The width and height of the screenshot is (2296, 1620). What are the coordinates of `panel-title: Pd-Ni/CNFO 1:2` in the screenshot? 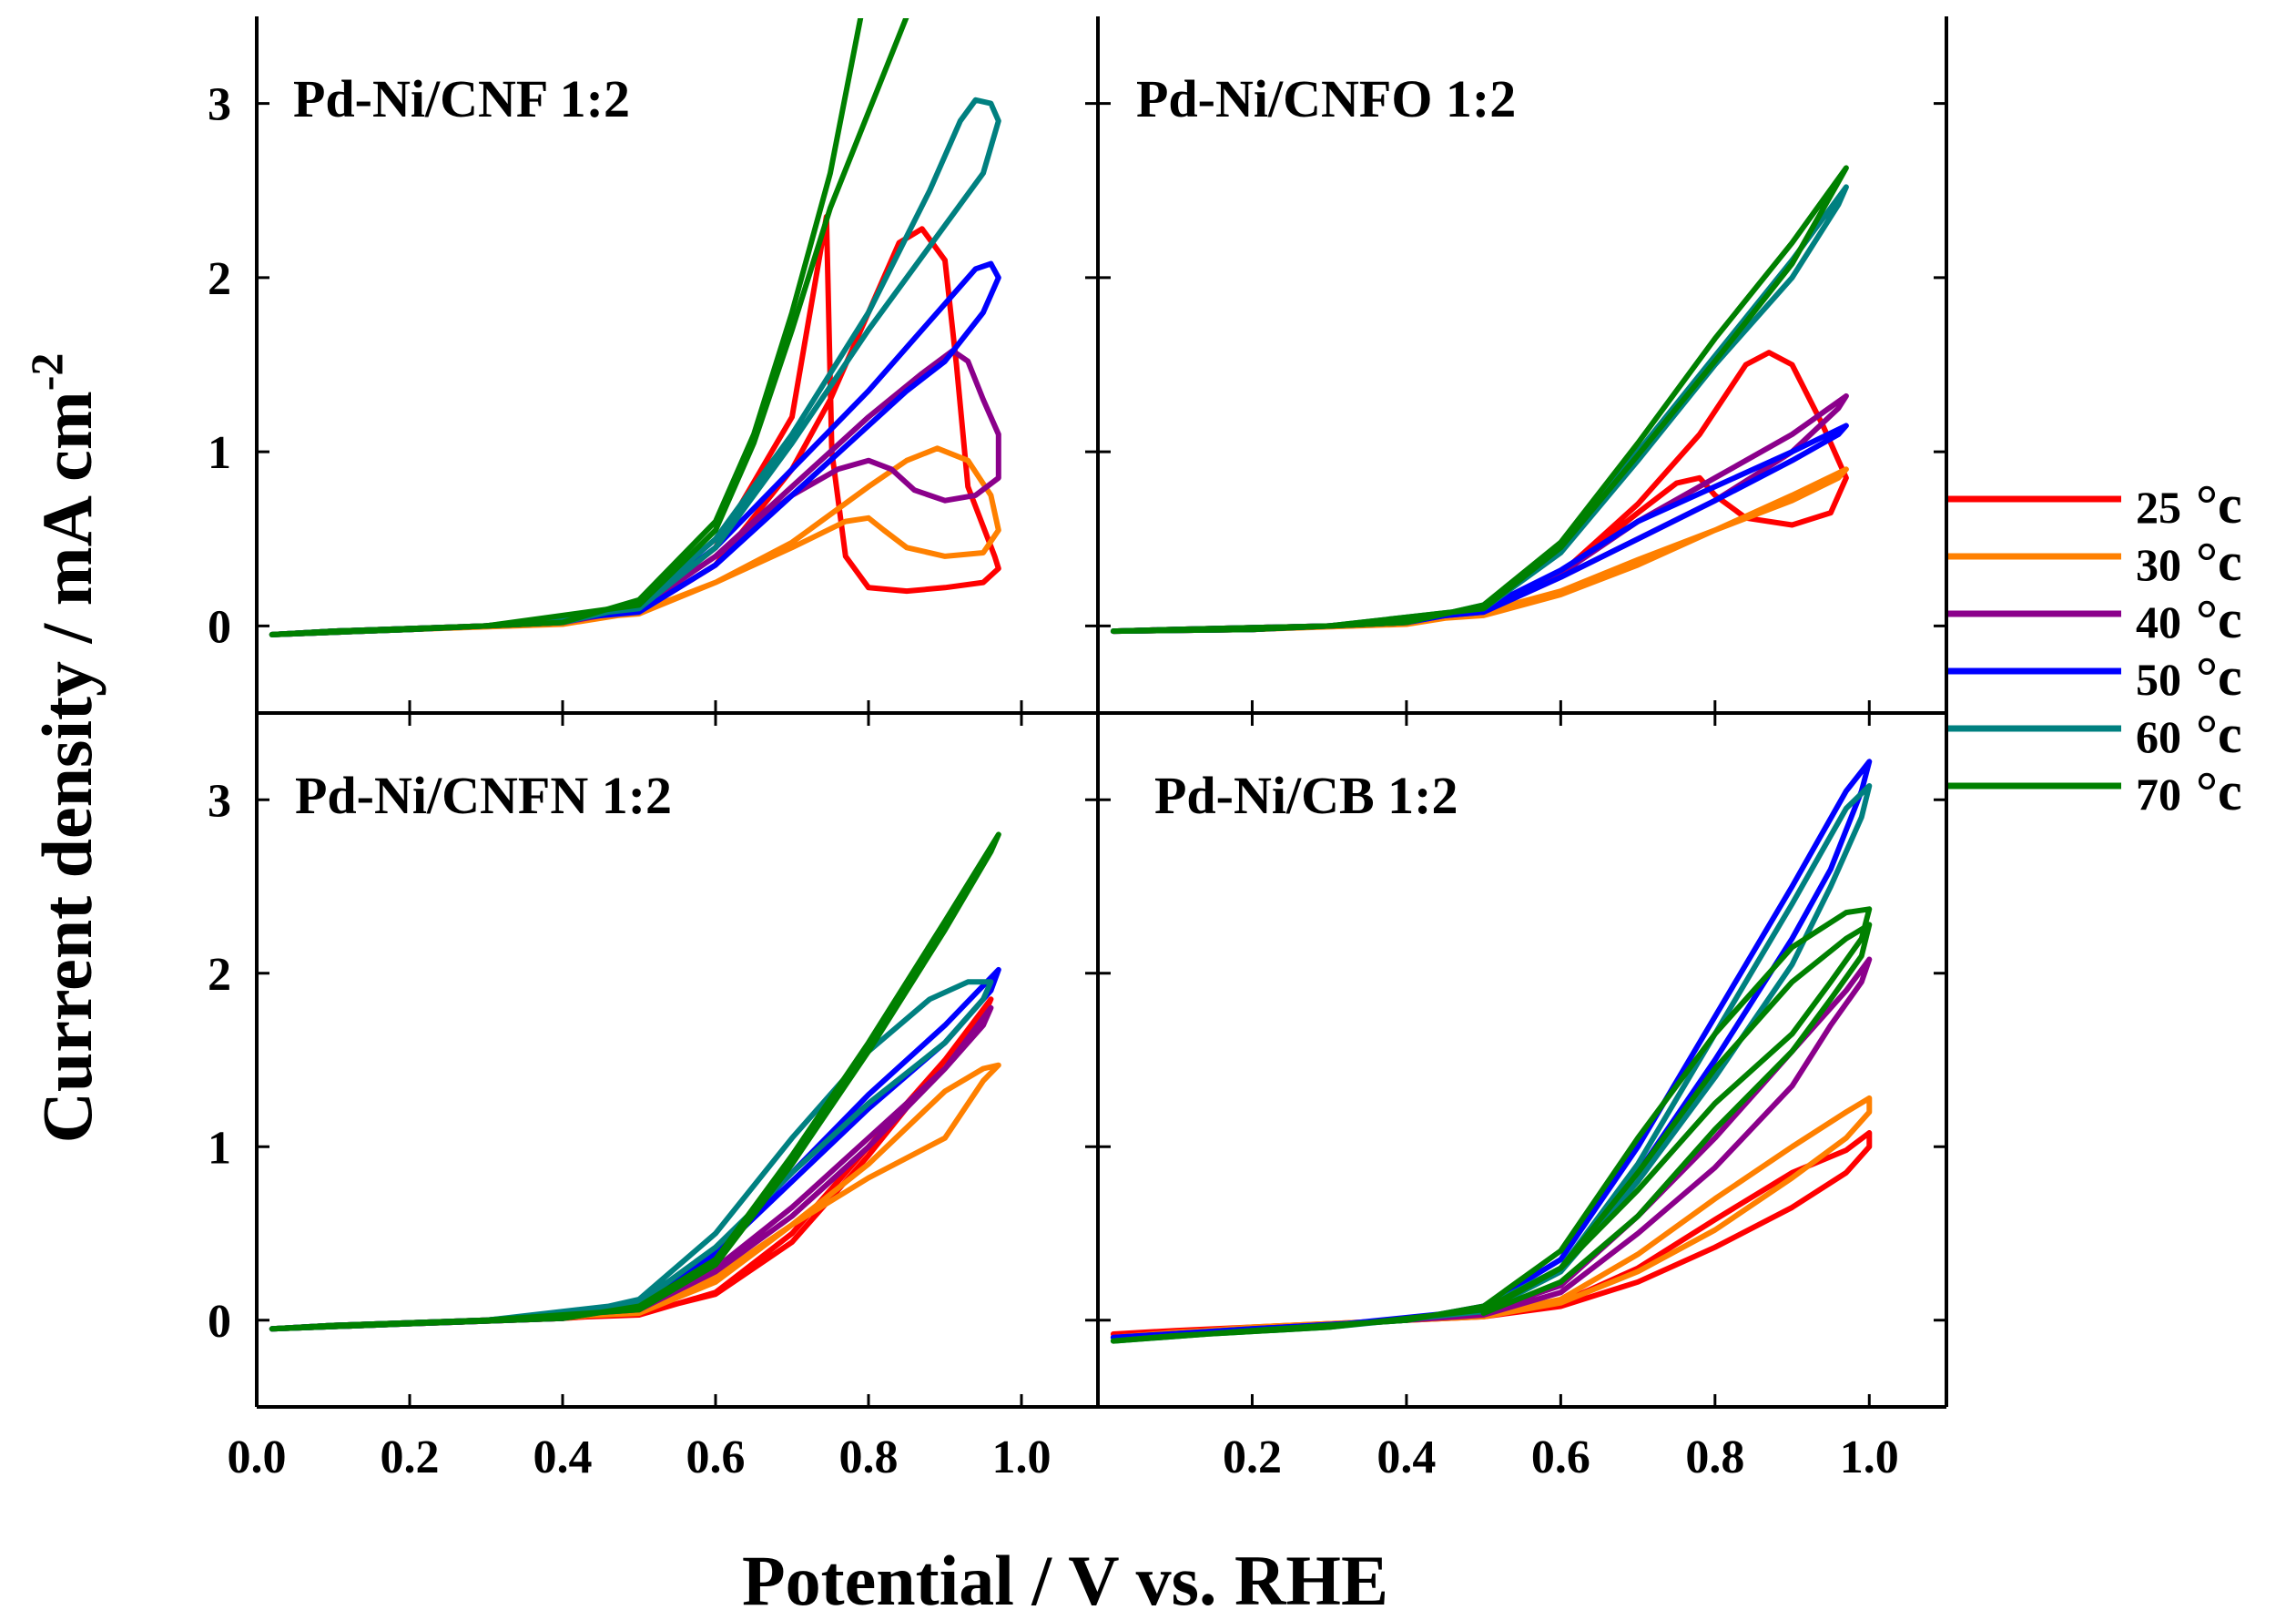 It's located at (1326, 98).